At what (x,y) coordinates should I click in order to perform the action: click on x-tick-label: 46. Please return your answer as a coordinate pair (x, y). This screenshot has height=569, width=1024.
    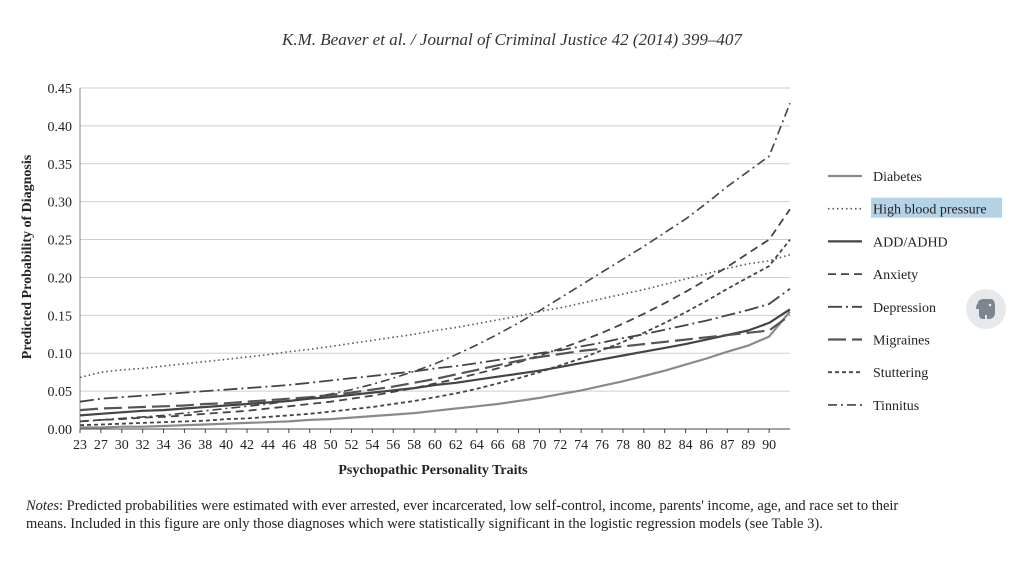
    Looking at the image, I should click on (289, 445).